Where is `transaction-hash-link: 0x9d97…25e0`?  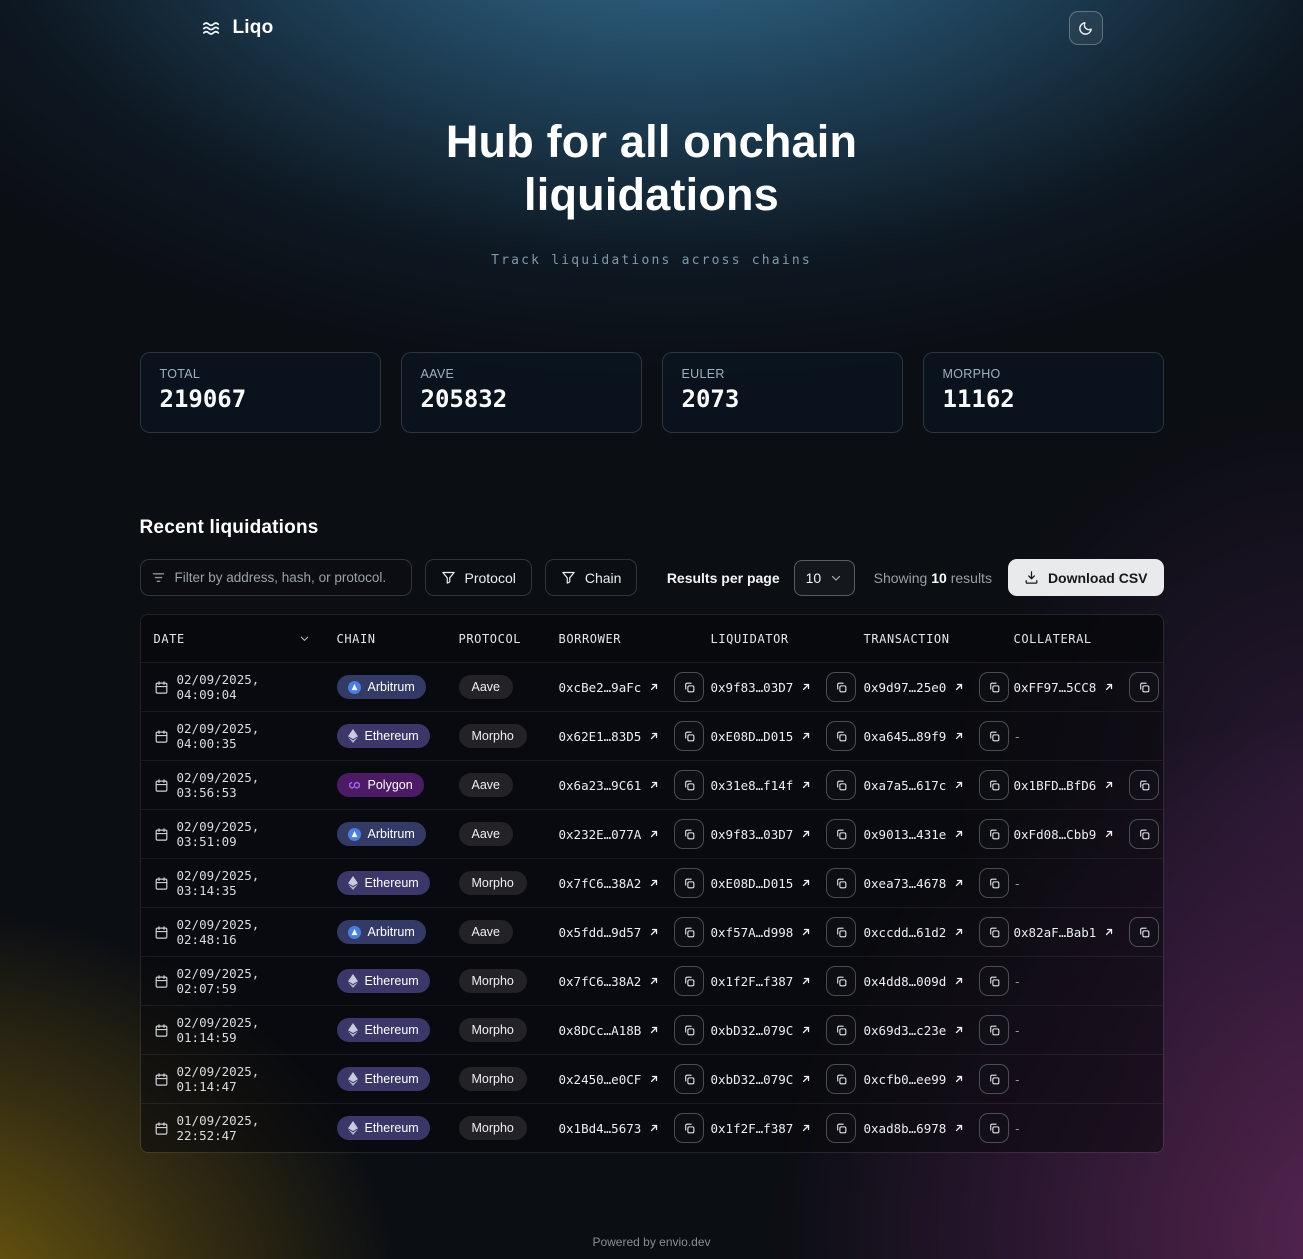
transaction-hash-link: 0x9d97…25e0 is located at coordinates (905, 687).